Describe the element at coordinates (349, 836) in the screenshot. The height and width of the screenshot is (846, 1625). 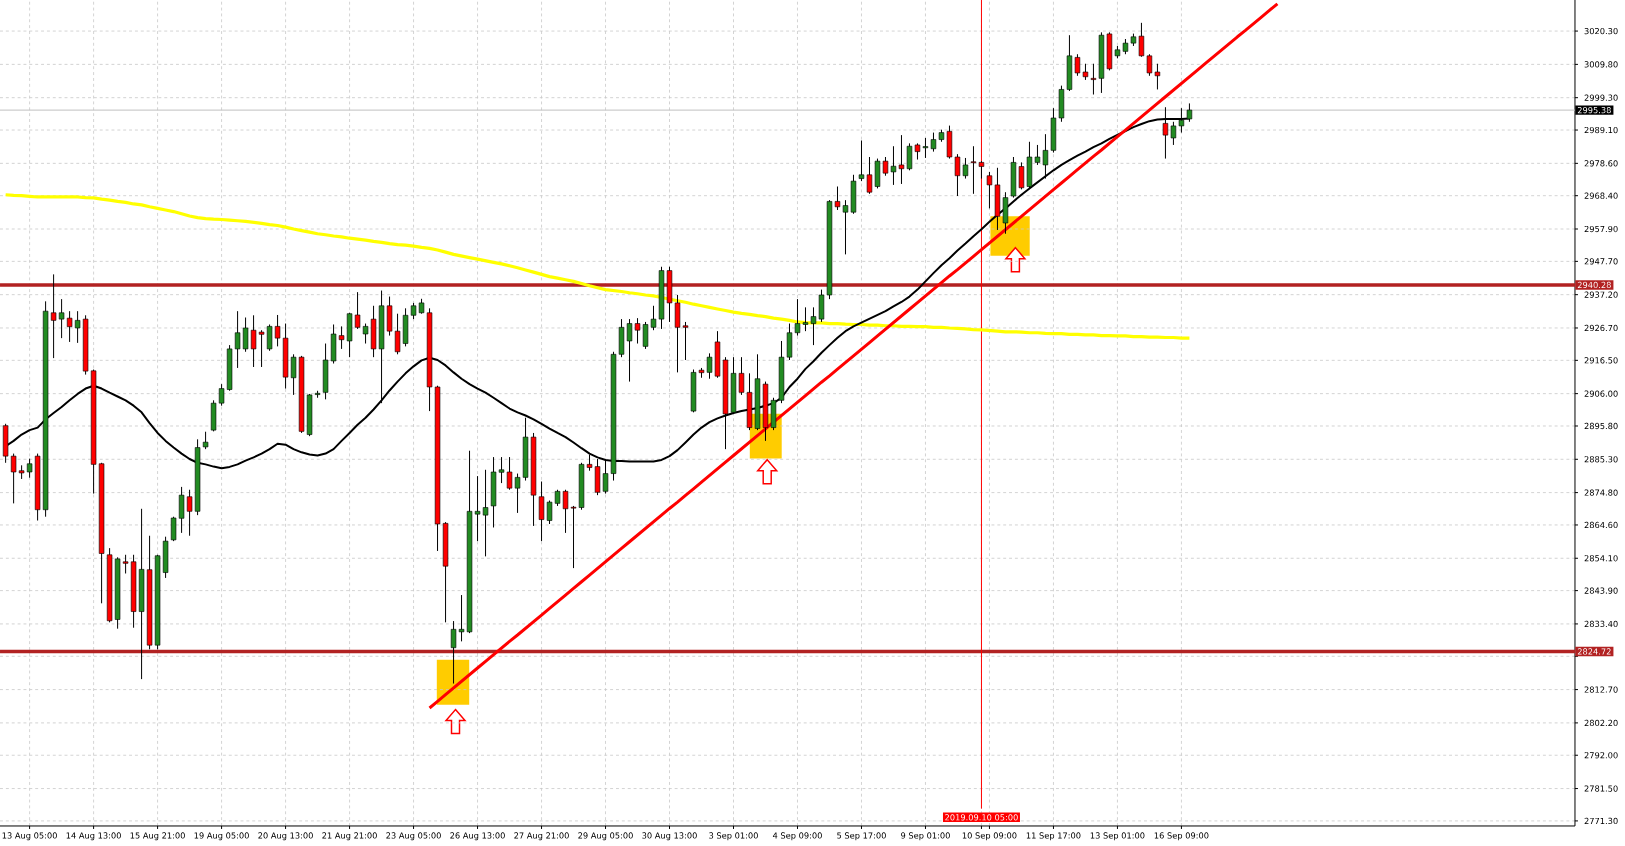
I see `x-tick-label: 21 Aug 21:00` at that location.